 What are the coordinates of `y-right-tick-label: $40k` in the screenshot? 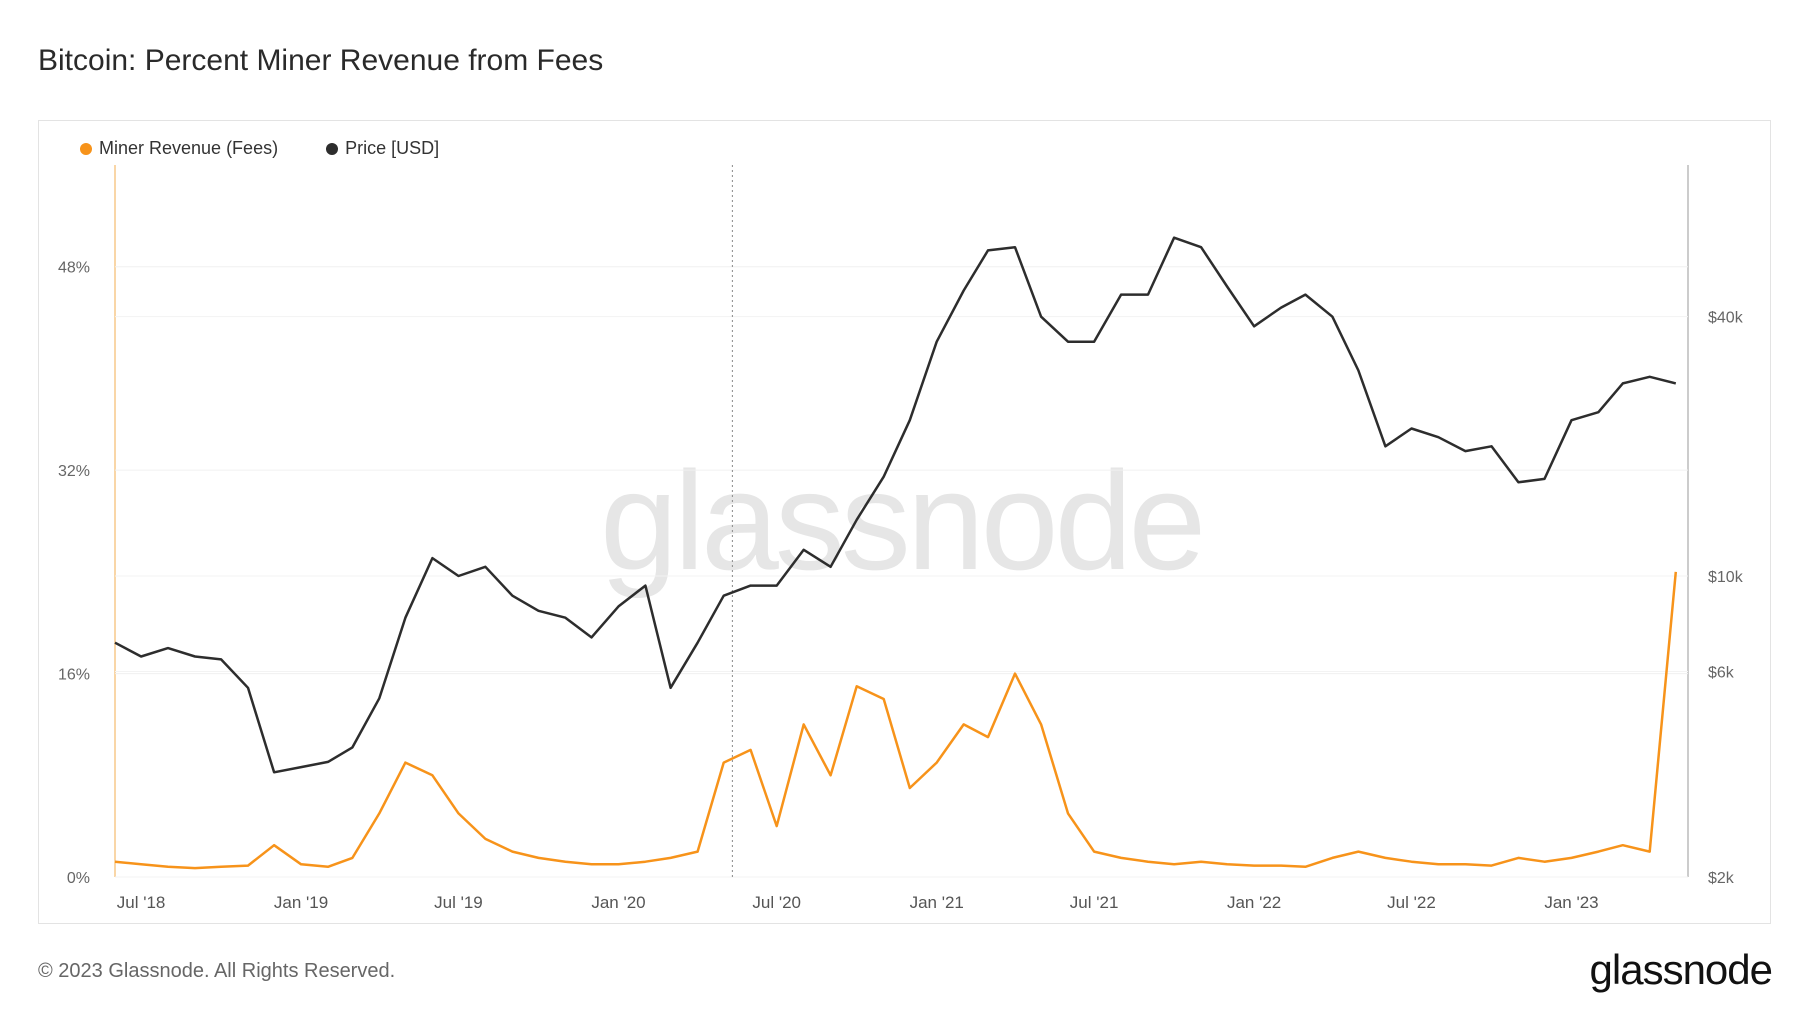 It's located at (1726, 318).